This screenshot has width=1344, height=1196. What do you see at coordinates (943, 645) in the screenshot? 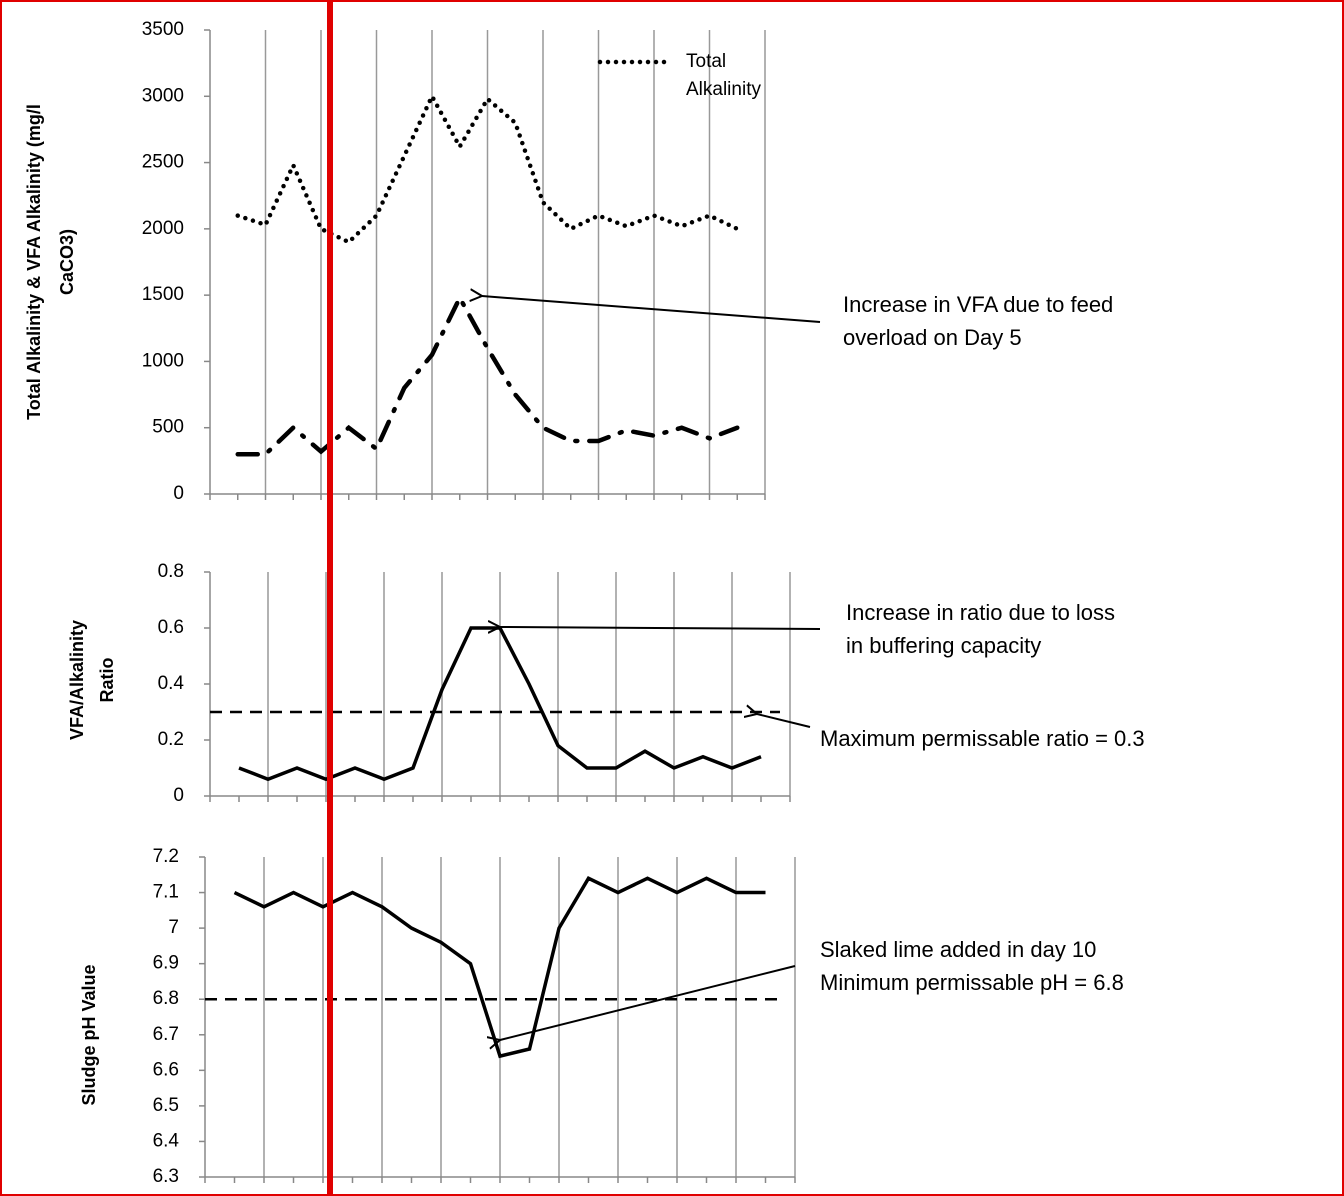
I see `annotation: in buffering capacity` at bounding box center [943, 645].